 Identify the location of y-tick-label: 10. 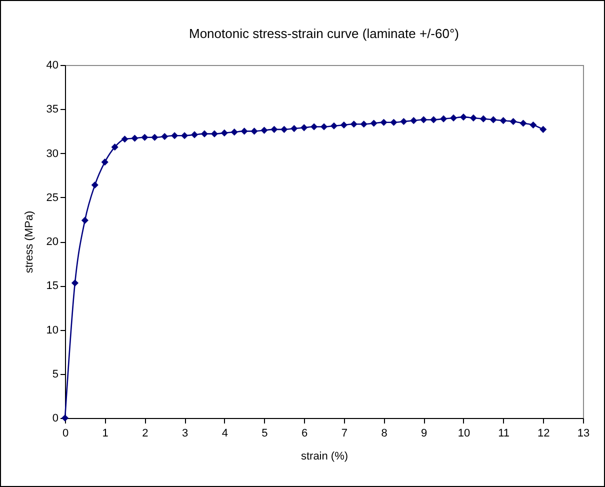
(52, 330).